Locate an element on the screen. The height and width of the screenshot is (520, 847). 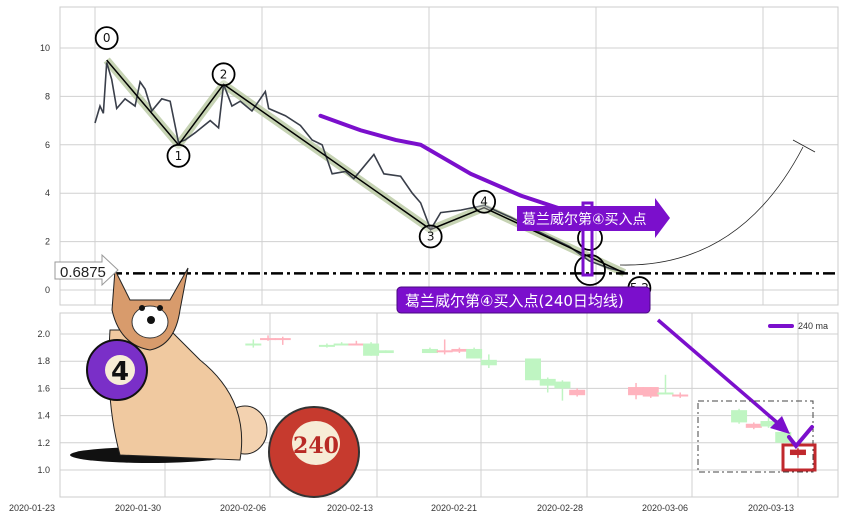
bottom-y-tick-label: 1.4 is located at coordinates (43, 416).